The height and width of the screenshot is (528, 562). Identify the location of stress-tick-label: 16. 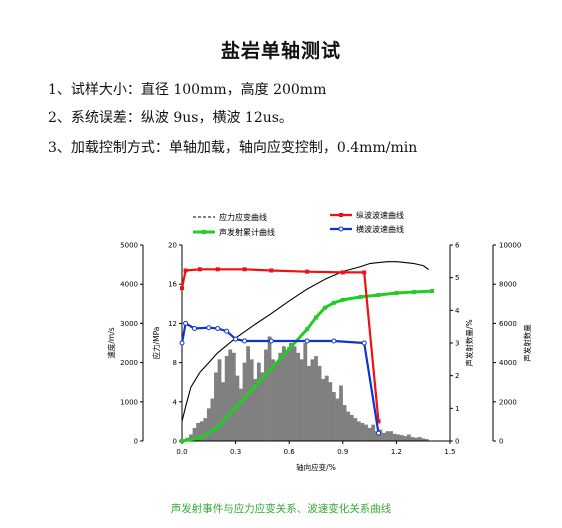
(172, 285).